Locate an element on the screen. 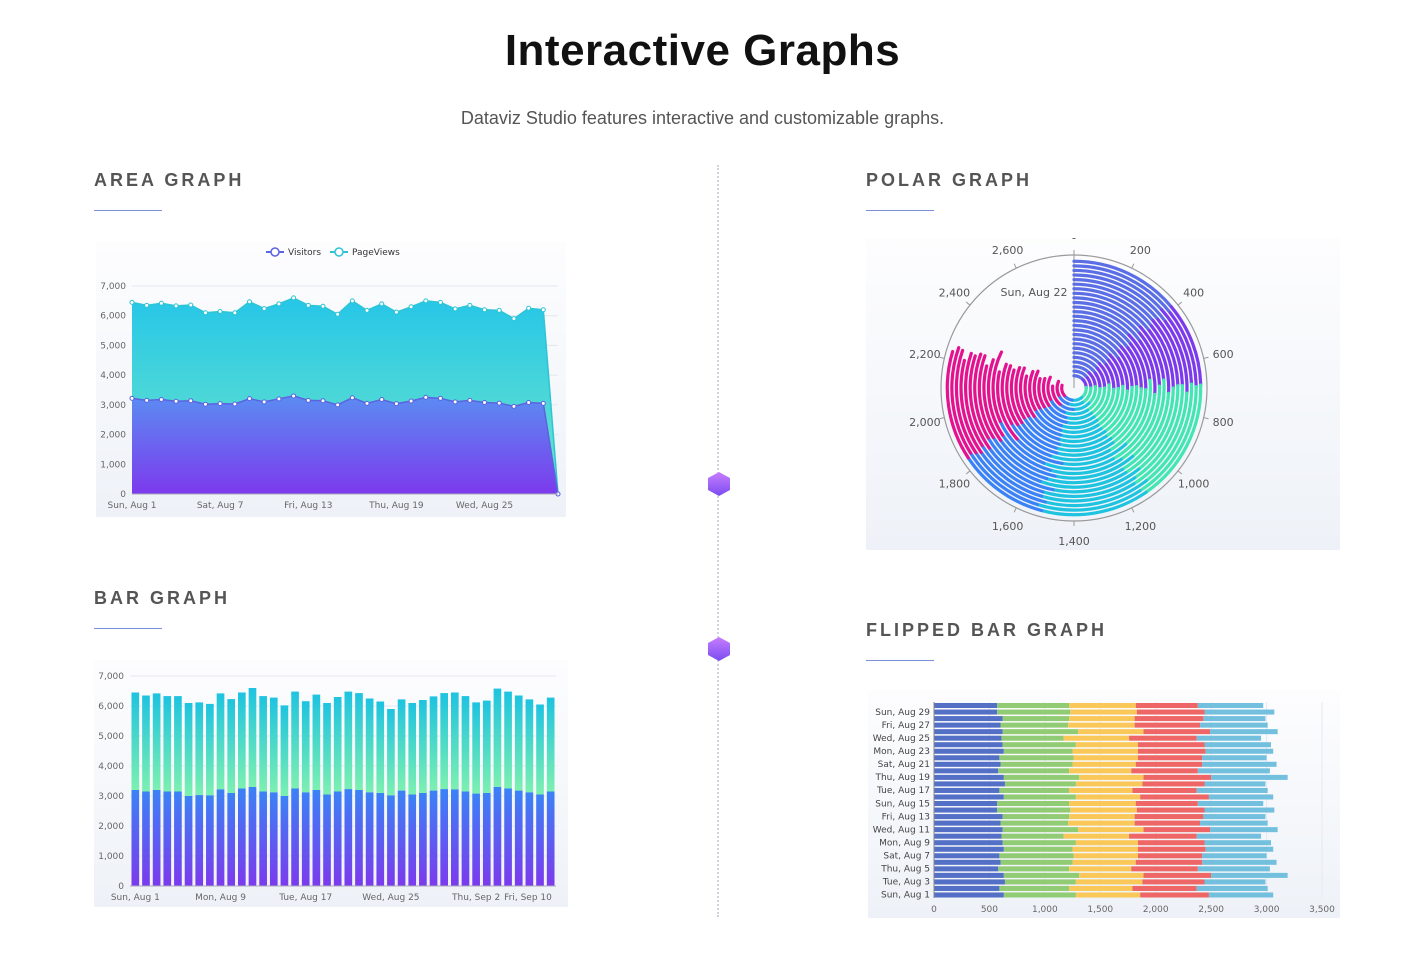  bar-x-tick: Wed, Aug 25 is located at coordinates (390, 898).